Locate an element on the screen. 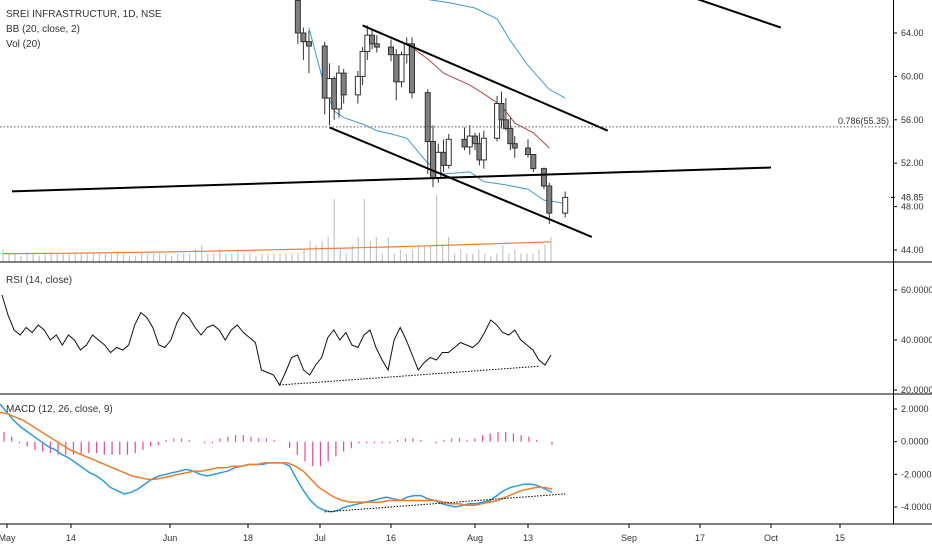 This screenshot has height=550, width=932. macd-signal-line is located at coordinates (276, 459).